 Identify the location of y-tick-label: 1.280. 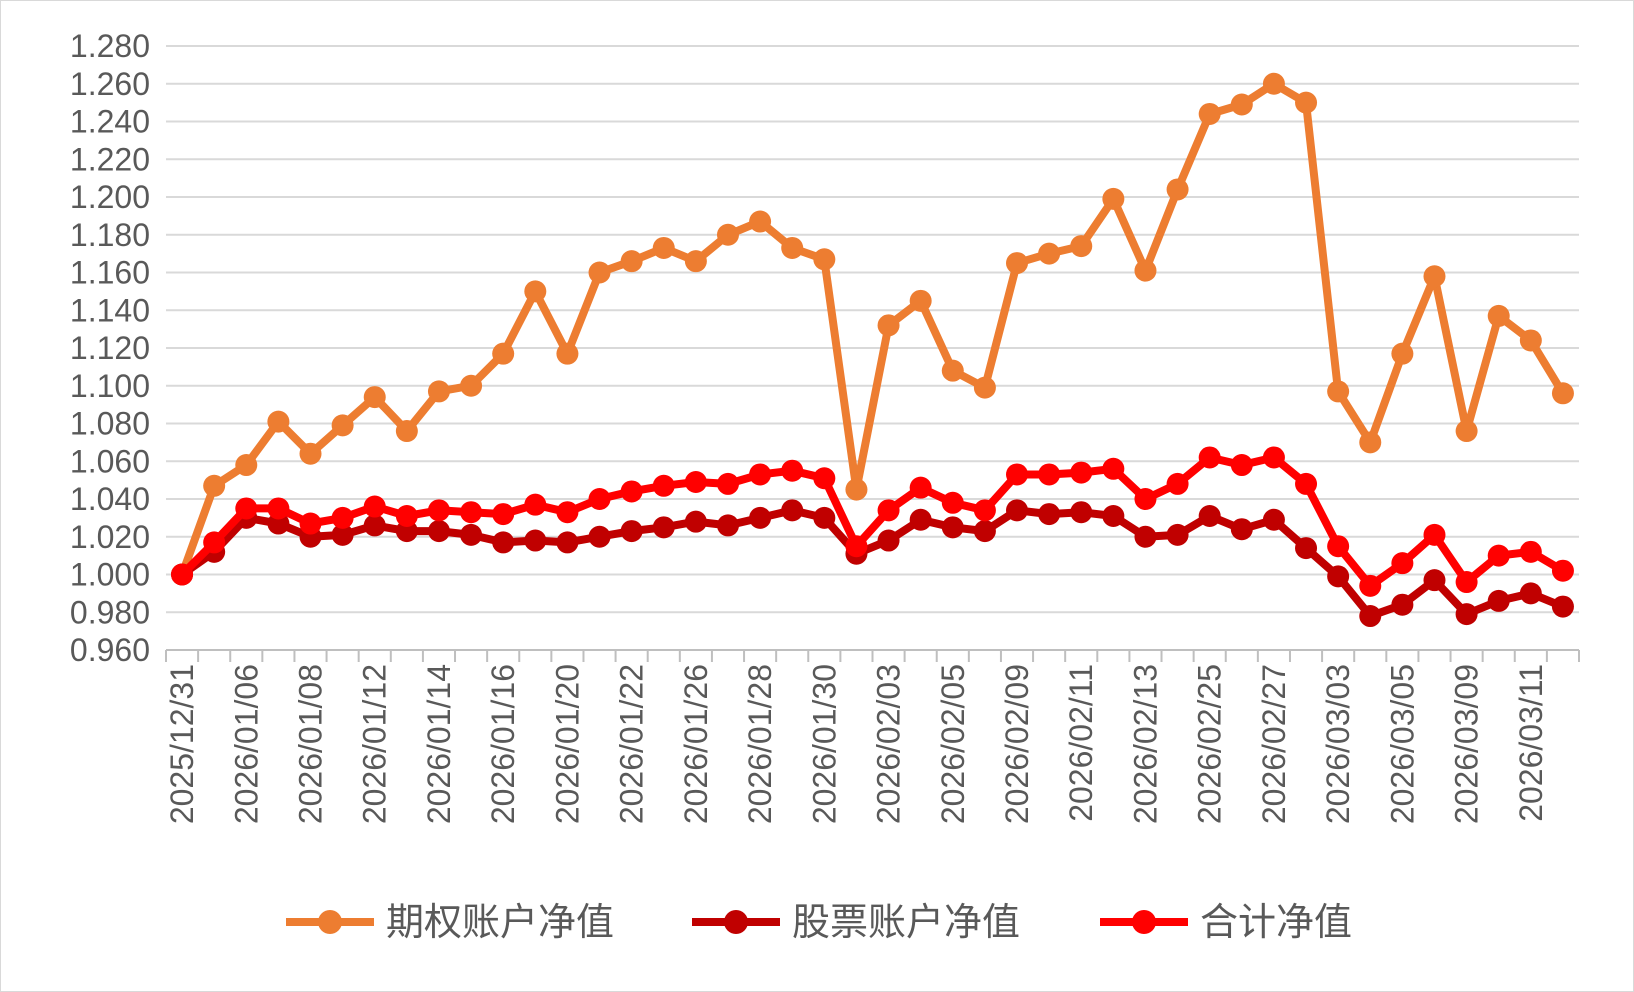
(110, 46).